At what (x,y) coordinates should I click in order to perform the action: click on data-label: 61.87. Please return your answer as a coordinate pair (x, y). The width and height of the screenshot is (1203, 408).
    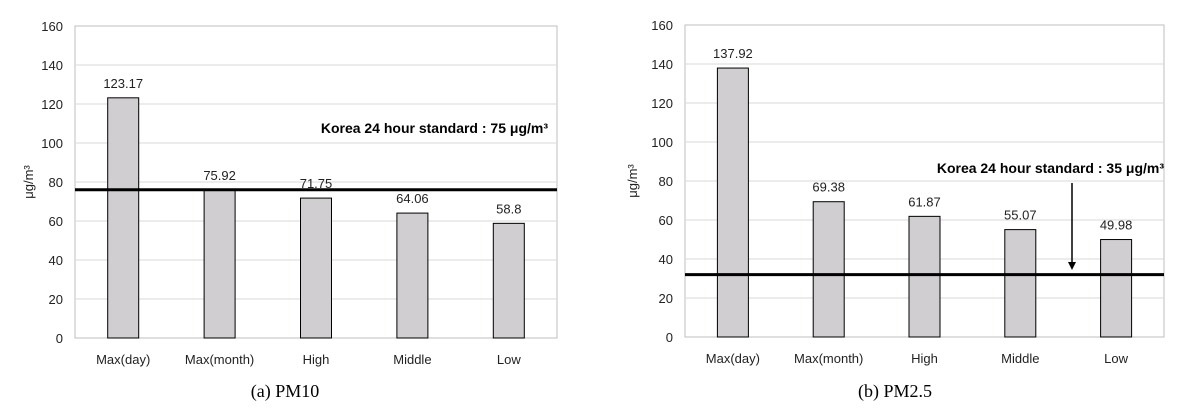
    Looking at the image, I should click on (924, 201).